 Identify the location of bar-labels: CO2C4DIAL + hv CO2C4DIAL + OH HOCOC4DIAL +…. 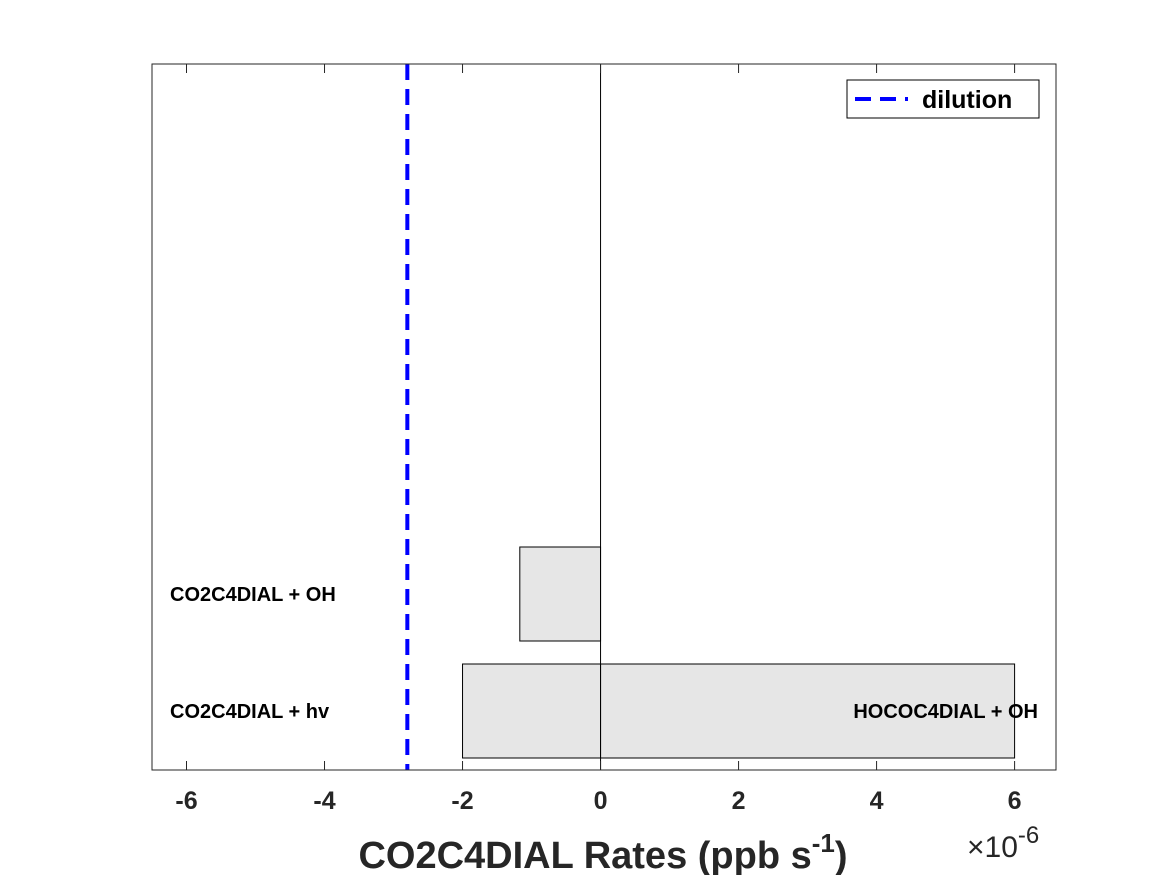
(604, 653).